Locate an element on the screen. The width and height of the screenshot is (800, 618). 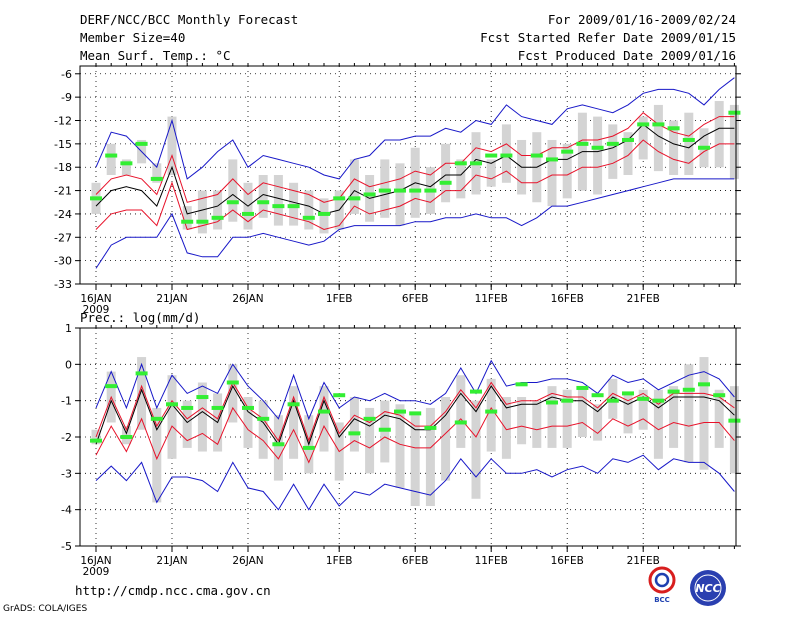
y-tick-label: -15 is located at coordinates (63, 144).